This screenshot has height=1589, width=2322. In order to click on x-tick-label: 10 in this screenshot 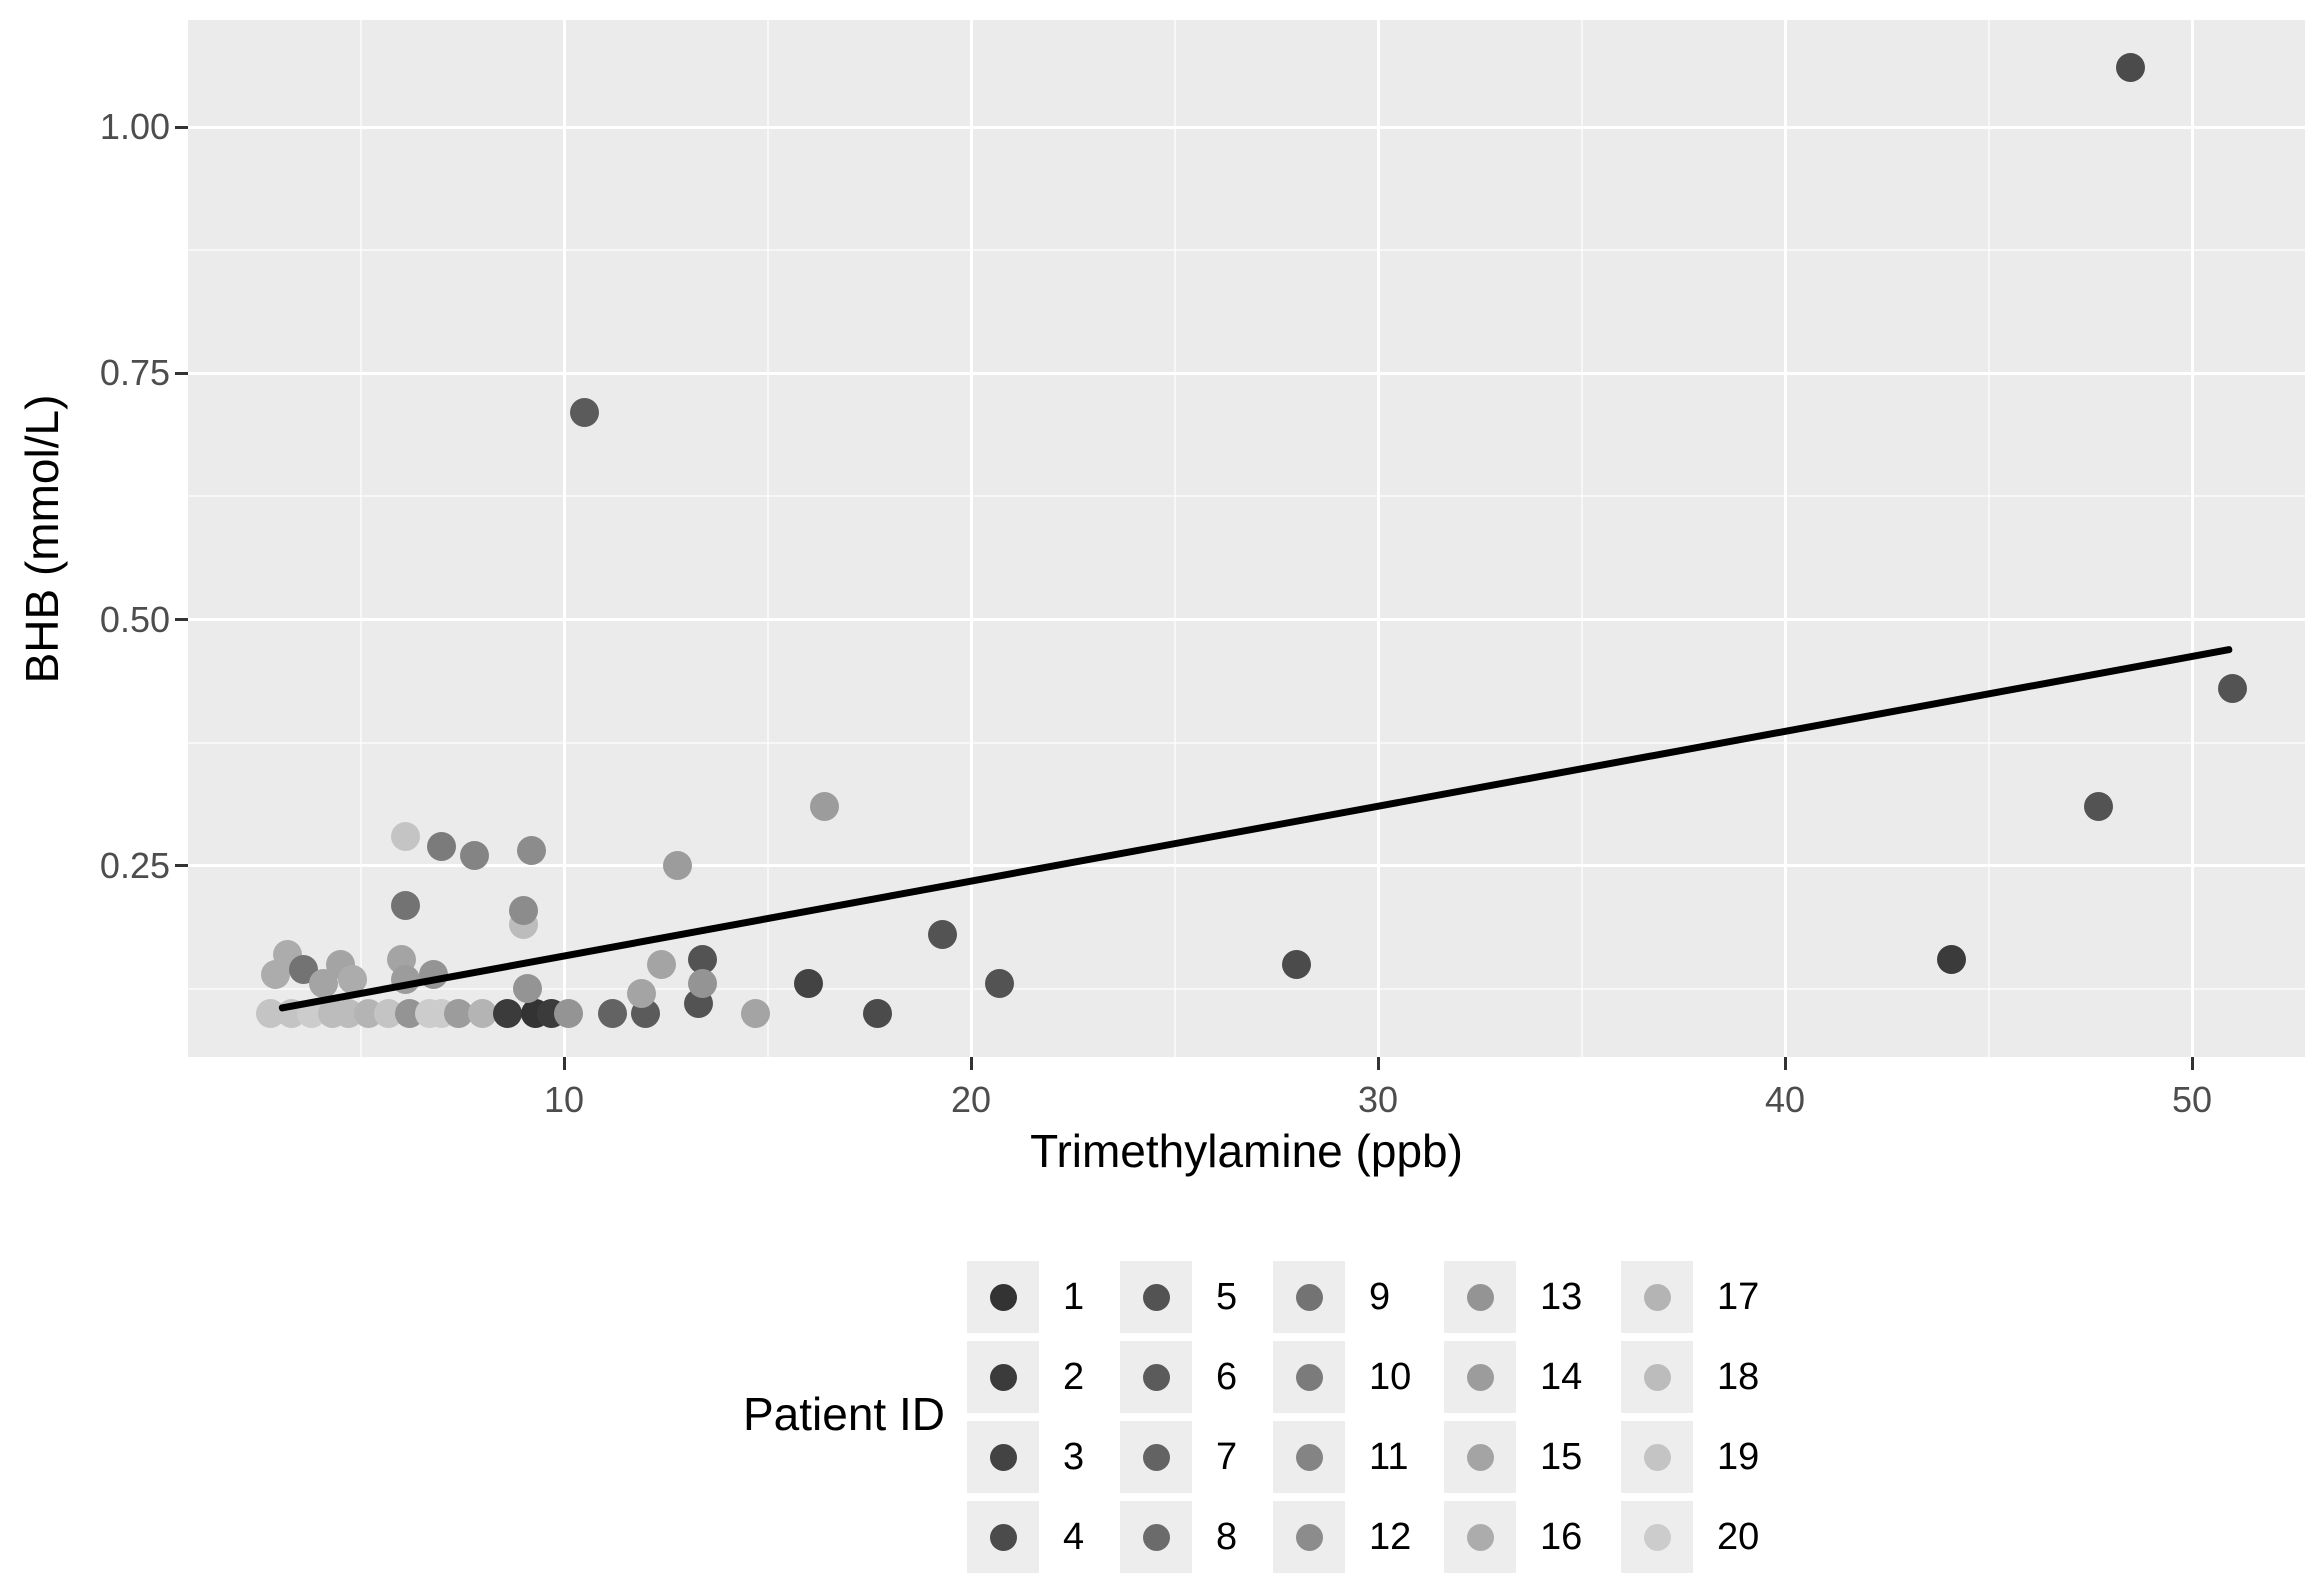, I will do `click(564, 1099)`.